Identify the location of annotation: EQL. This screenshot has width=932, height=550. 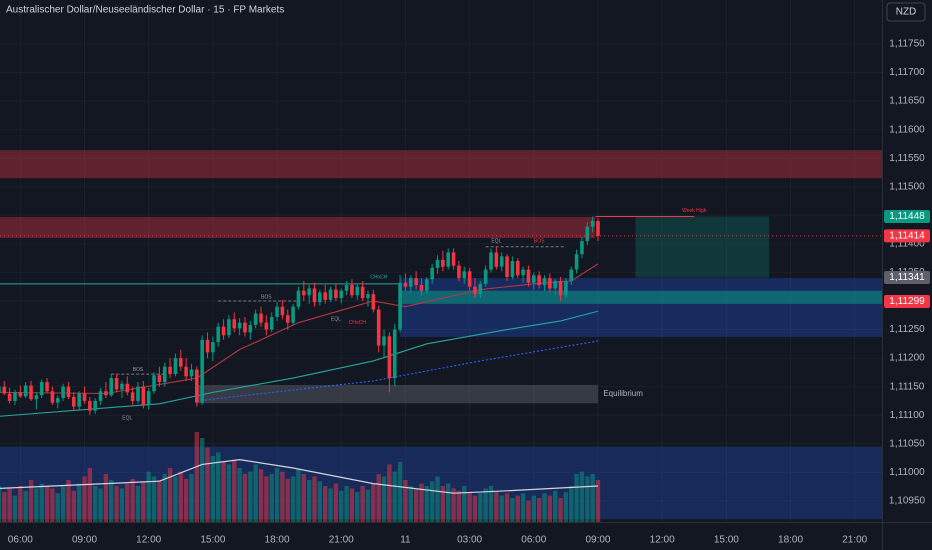
(496, 241).